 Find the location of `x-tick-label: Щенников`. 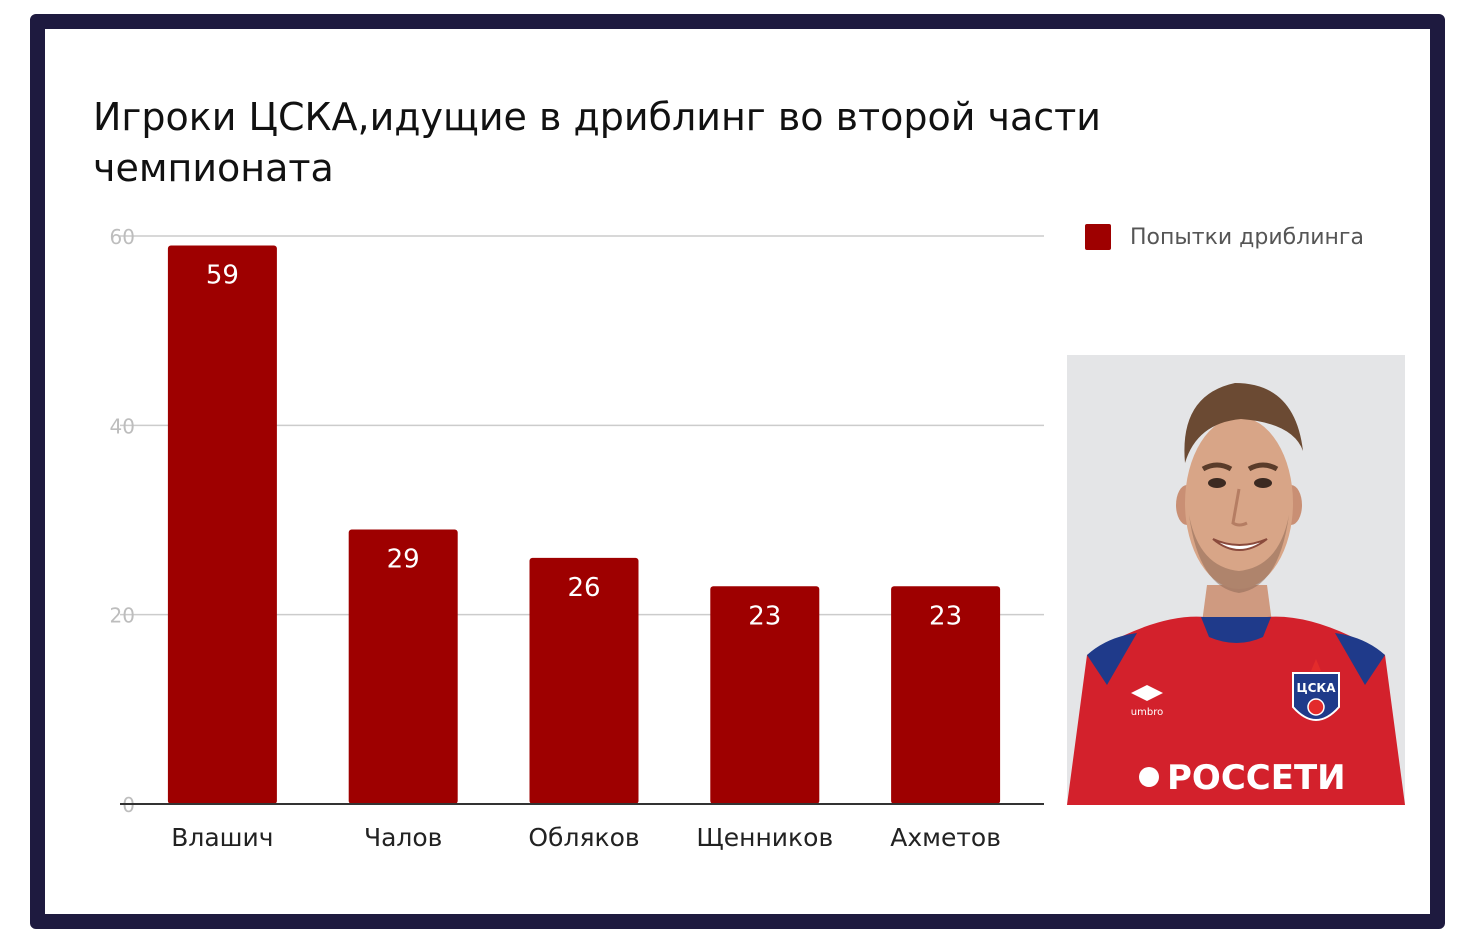

x-tick-label: Щенников is located at coordinates (764, 837).